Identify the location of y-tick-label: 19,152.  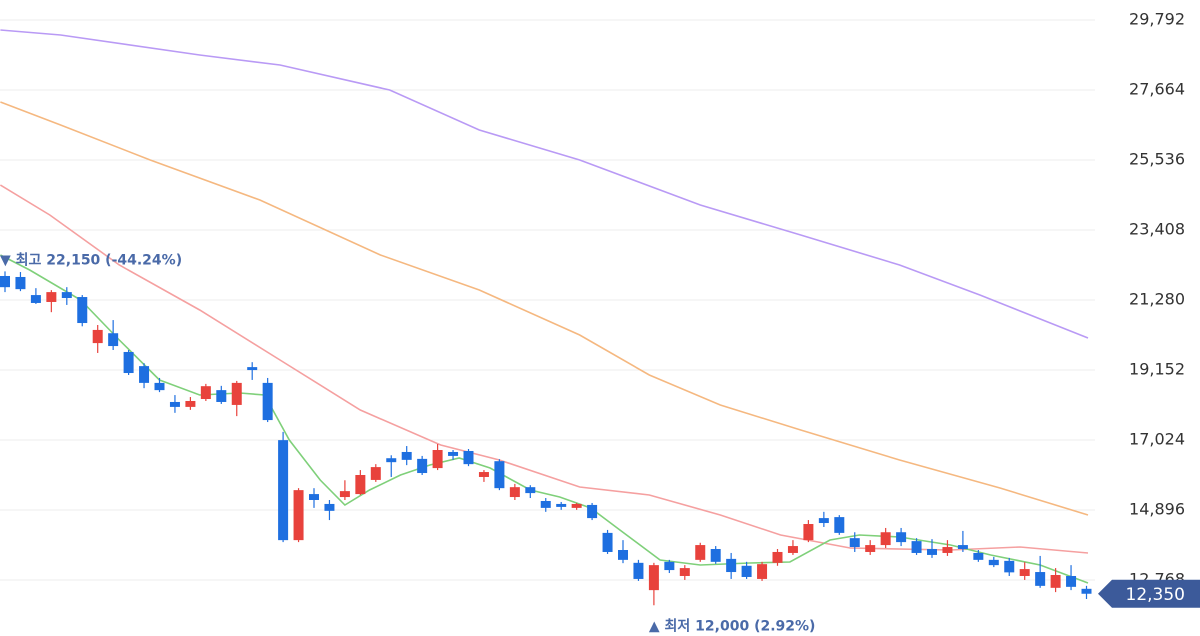
(1157, 369).